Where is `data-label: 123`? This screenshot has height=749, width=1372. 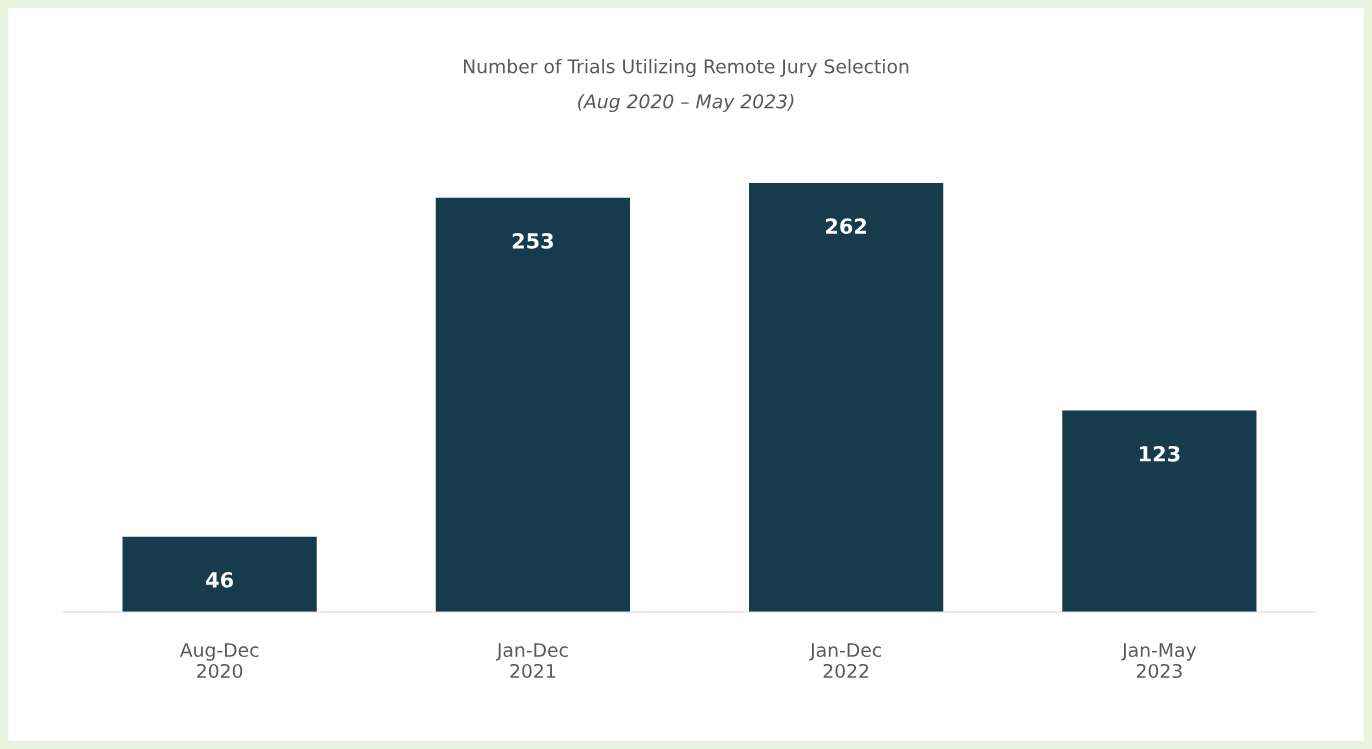
data-label: 123 is located at coordinates (1159, 453).